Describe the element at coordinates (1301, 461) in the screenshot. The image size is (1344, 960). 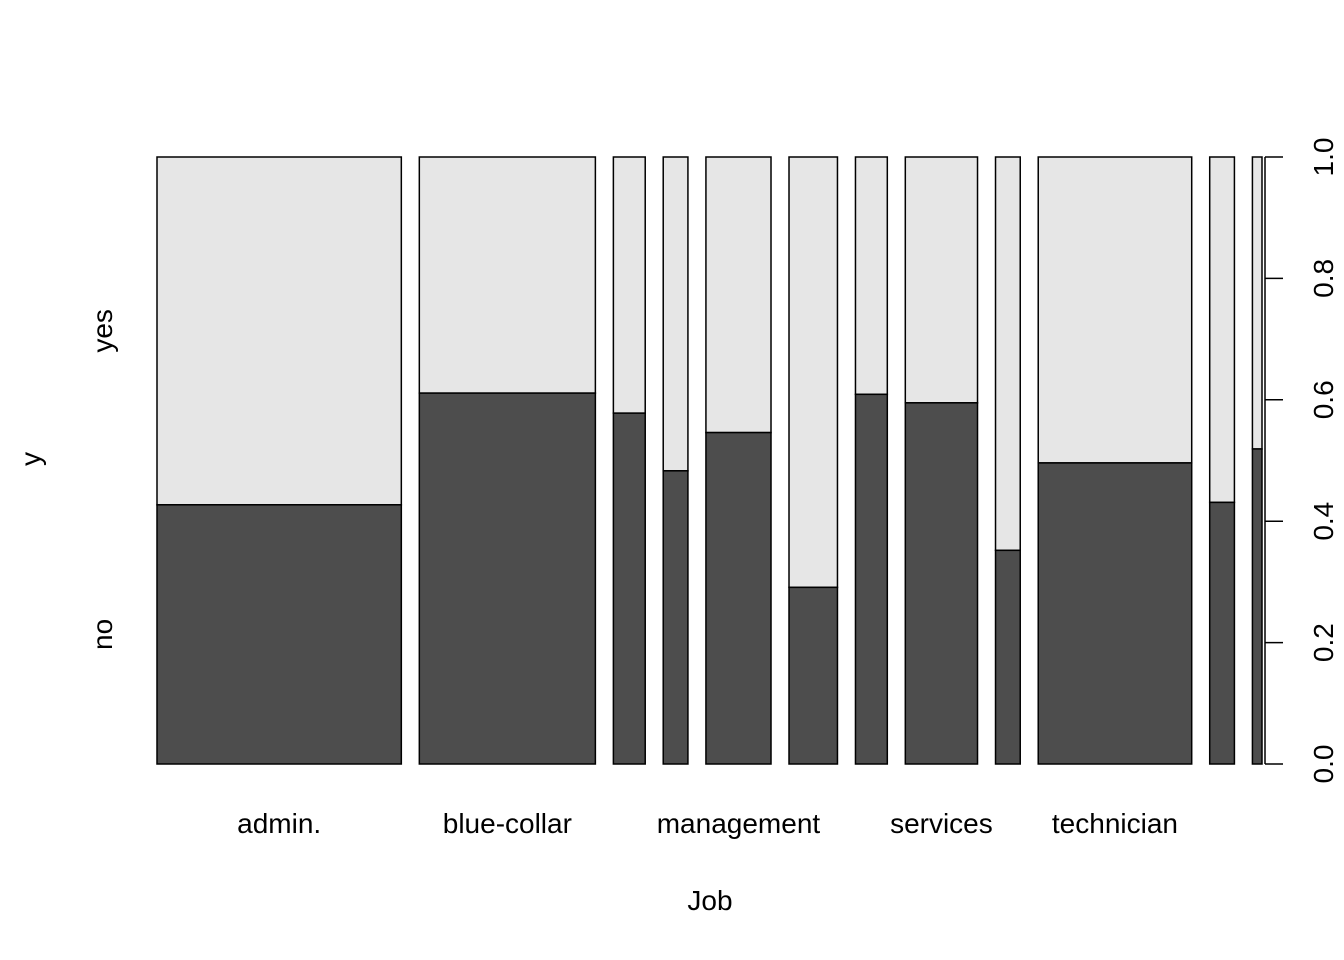
I see `right-y-axis: 0.0 0.2 0.4 0.6 0.8 1.0` at that location.